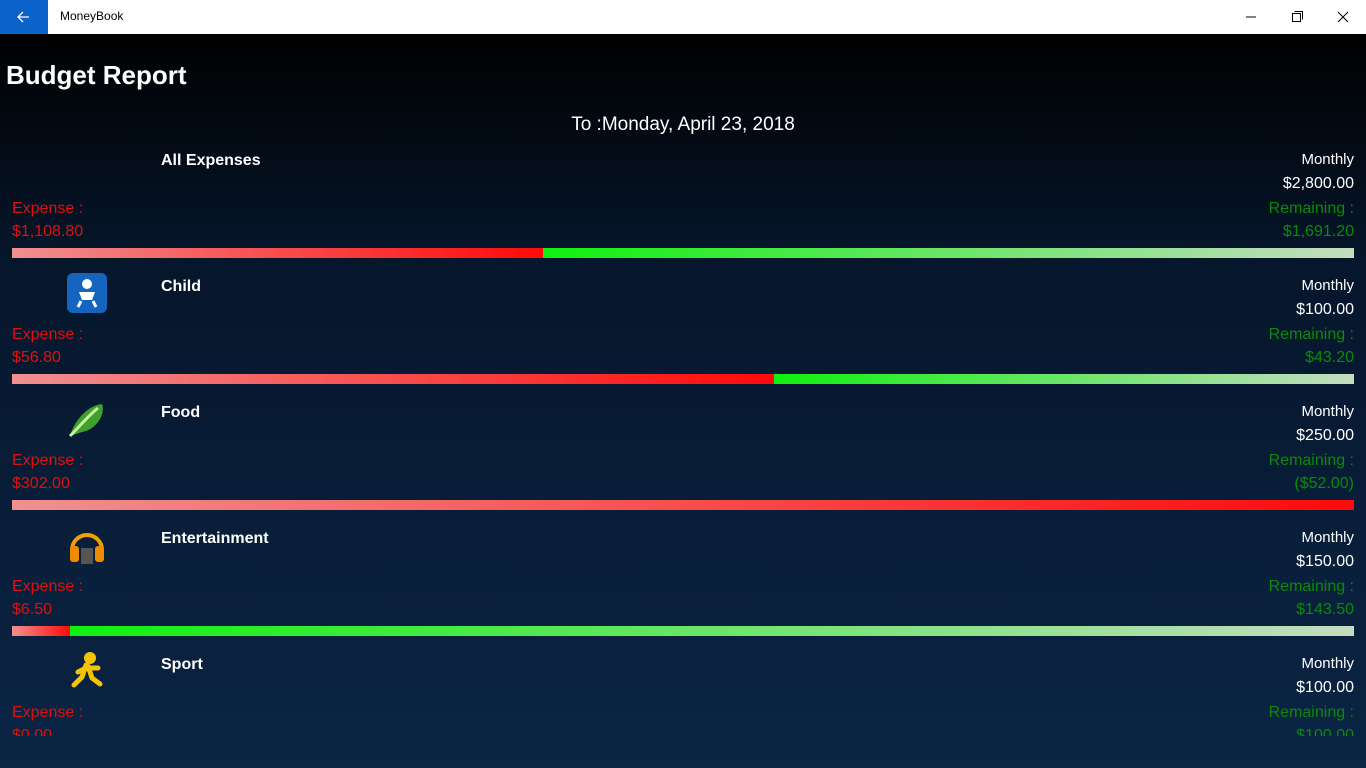 The image size is (1366, 768). Describe the element at coordinates (683, 124) in the screenshot. I see `report-date: To :Monday, April 23, 2018` at that location.